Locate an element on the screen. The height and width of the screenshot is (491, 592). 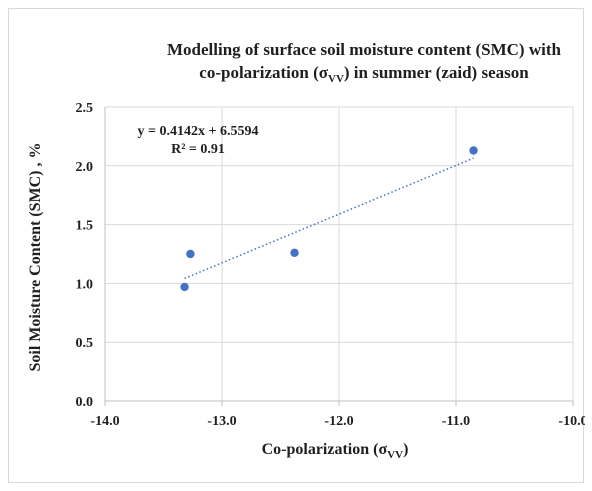
y-tick-label: 0.5 is located at coordinates (85, 343).